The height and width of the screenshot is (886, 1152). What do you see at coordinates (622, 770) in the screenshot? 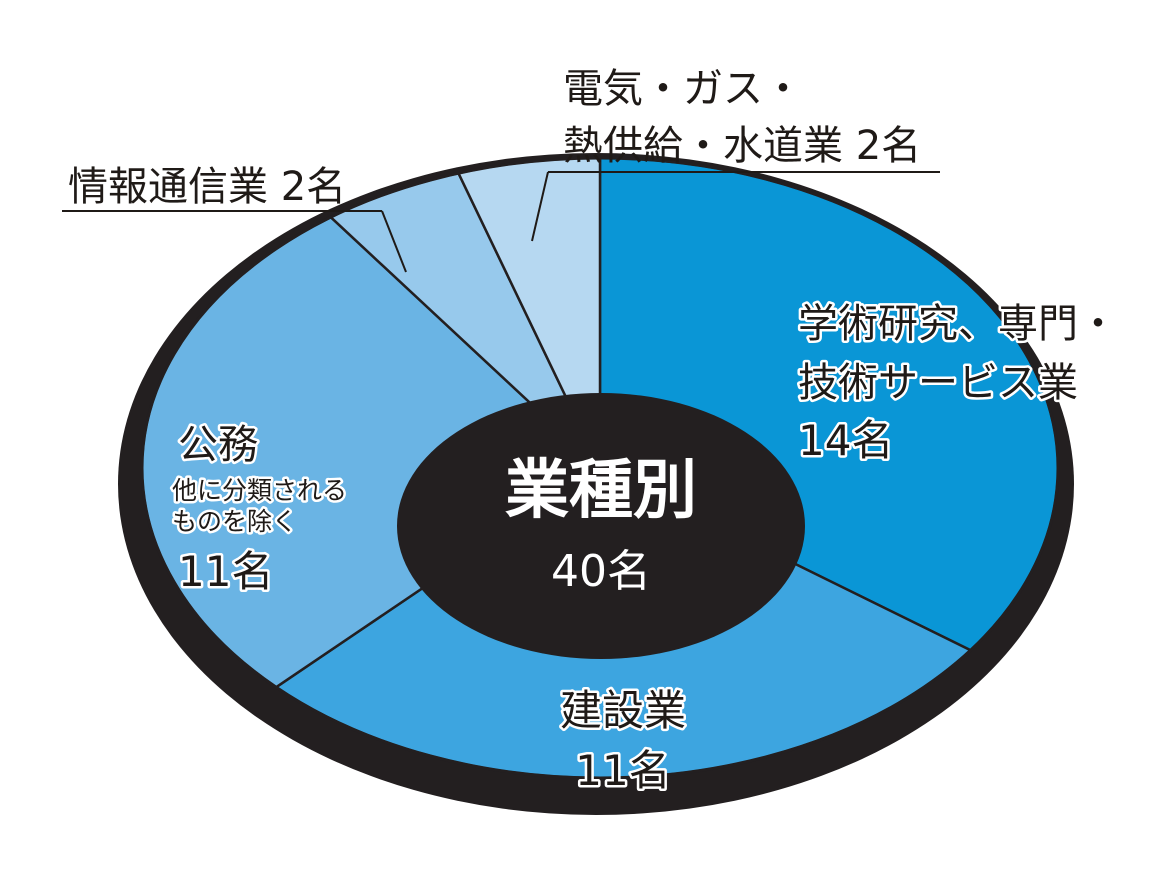
I see `slice-value-construction: 11名` at bounding box center [622, 770].